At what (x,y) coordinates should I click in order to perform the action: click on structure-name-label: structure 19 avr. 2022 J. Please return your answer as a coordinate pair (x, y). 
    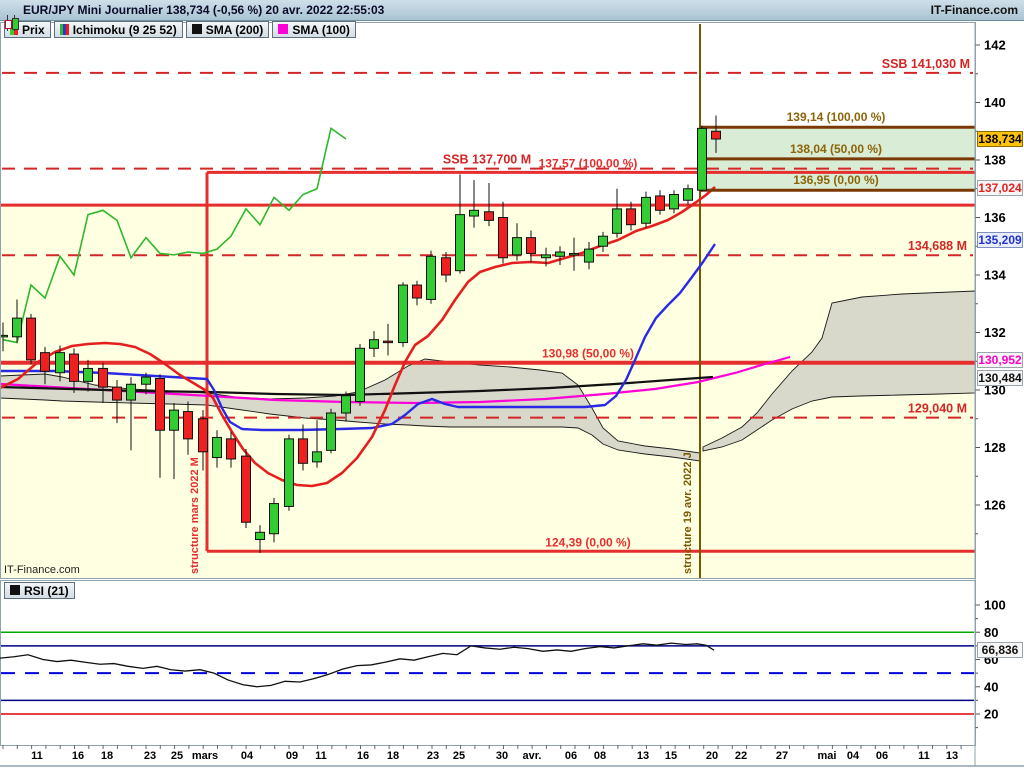
    Looking at the image, I should click on (688, 513).